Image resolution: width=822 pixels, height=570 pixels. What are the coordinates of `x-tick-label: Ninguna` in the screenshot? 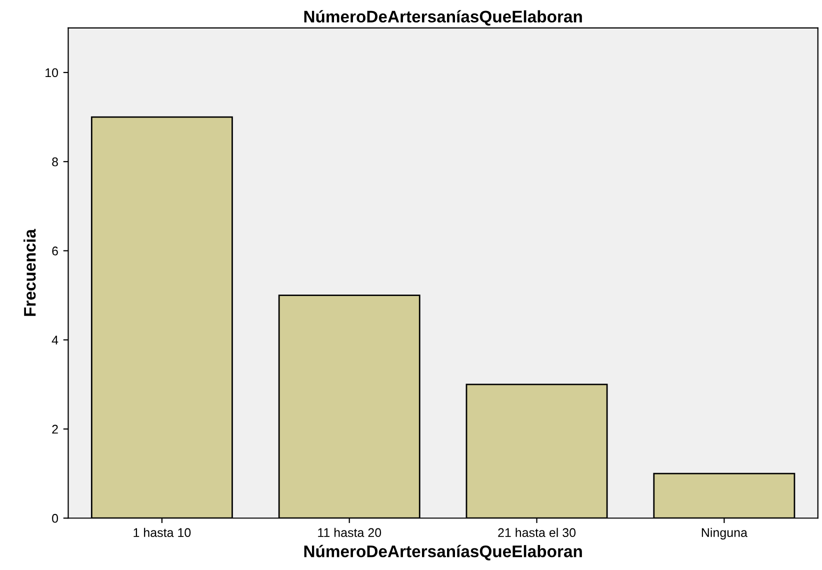 It's located at (725, 534).